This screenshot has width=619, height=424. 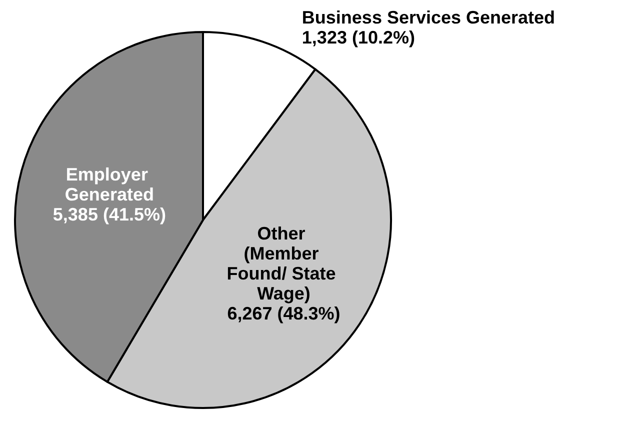 I want to click on data-label: 5,385 (41.5%), so click(x=109, y=214).